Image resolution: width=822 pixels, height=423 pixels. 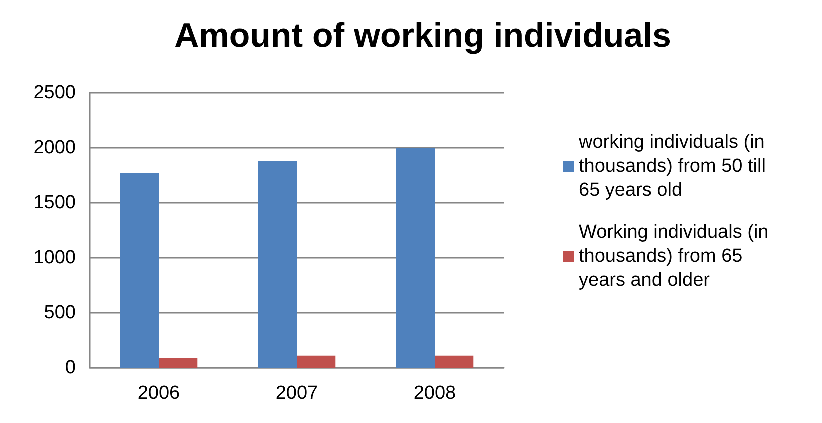 What do you see at coordinates (55, 93) in the screenshot?
I see `y-tick-label: 2500` at bounding box center [55, 93].